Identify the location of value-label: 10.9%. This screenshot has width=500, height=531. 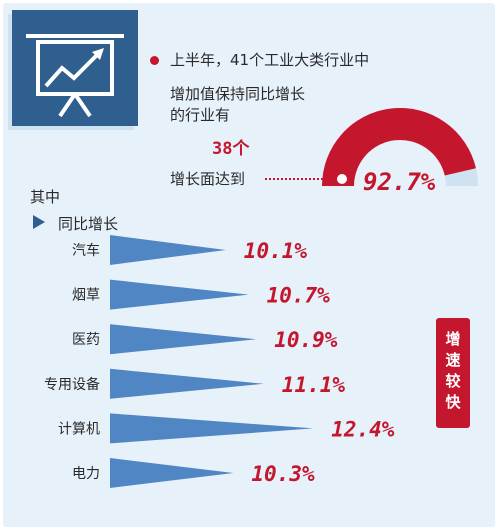
(306, 340).